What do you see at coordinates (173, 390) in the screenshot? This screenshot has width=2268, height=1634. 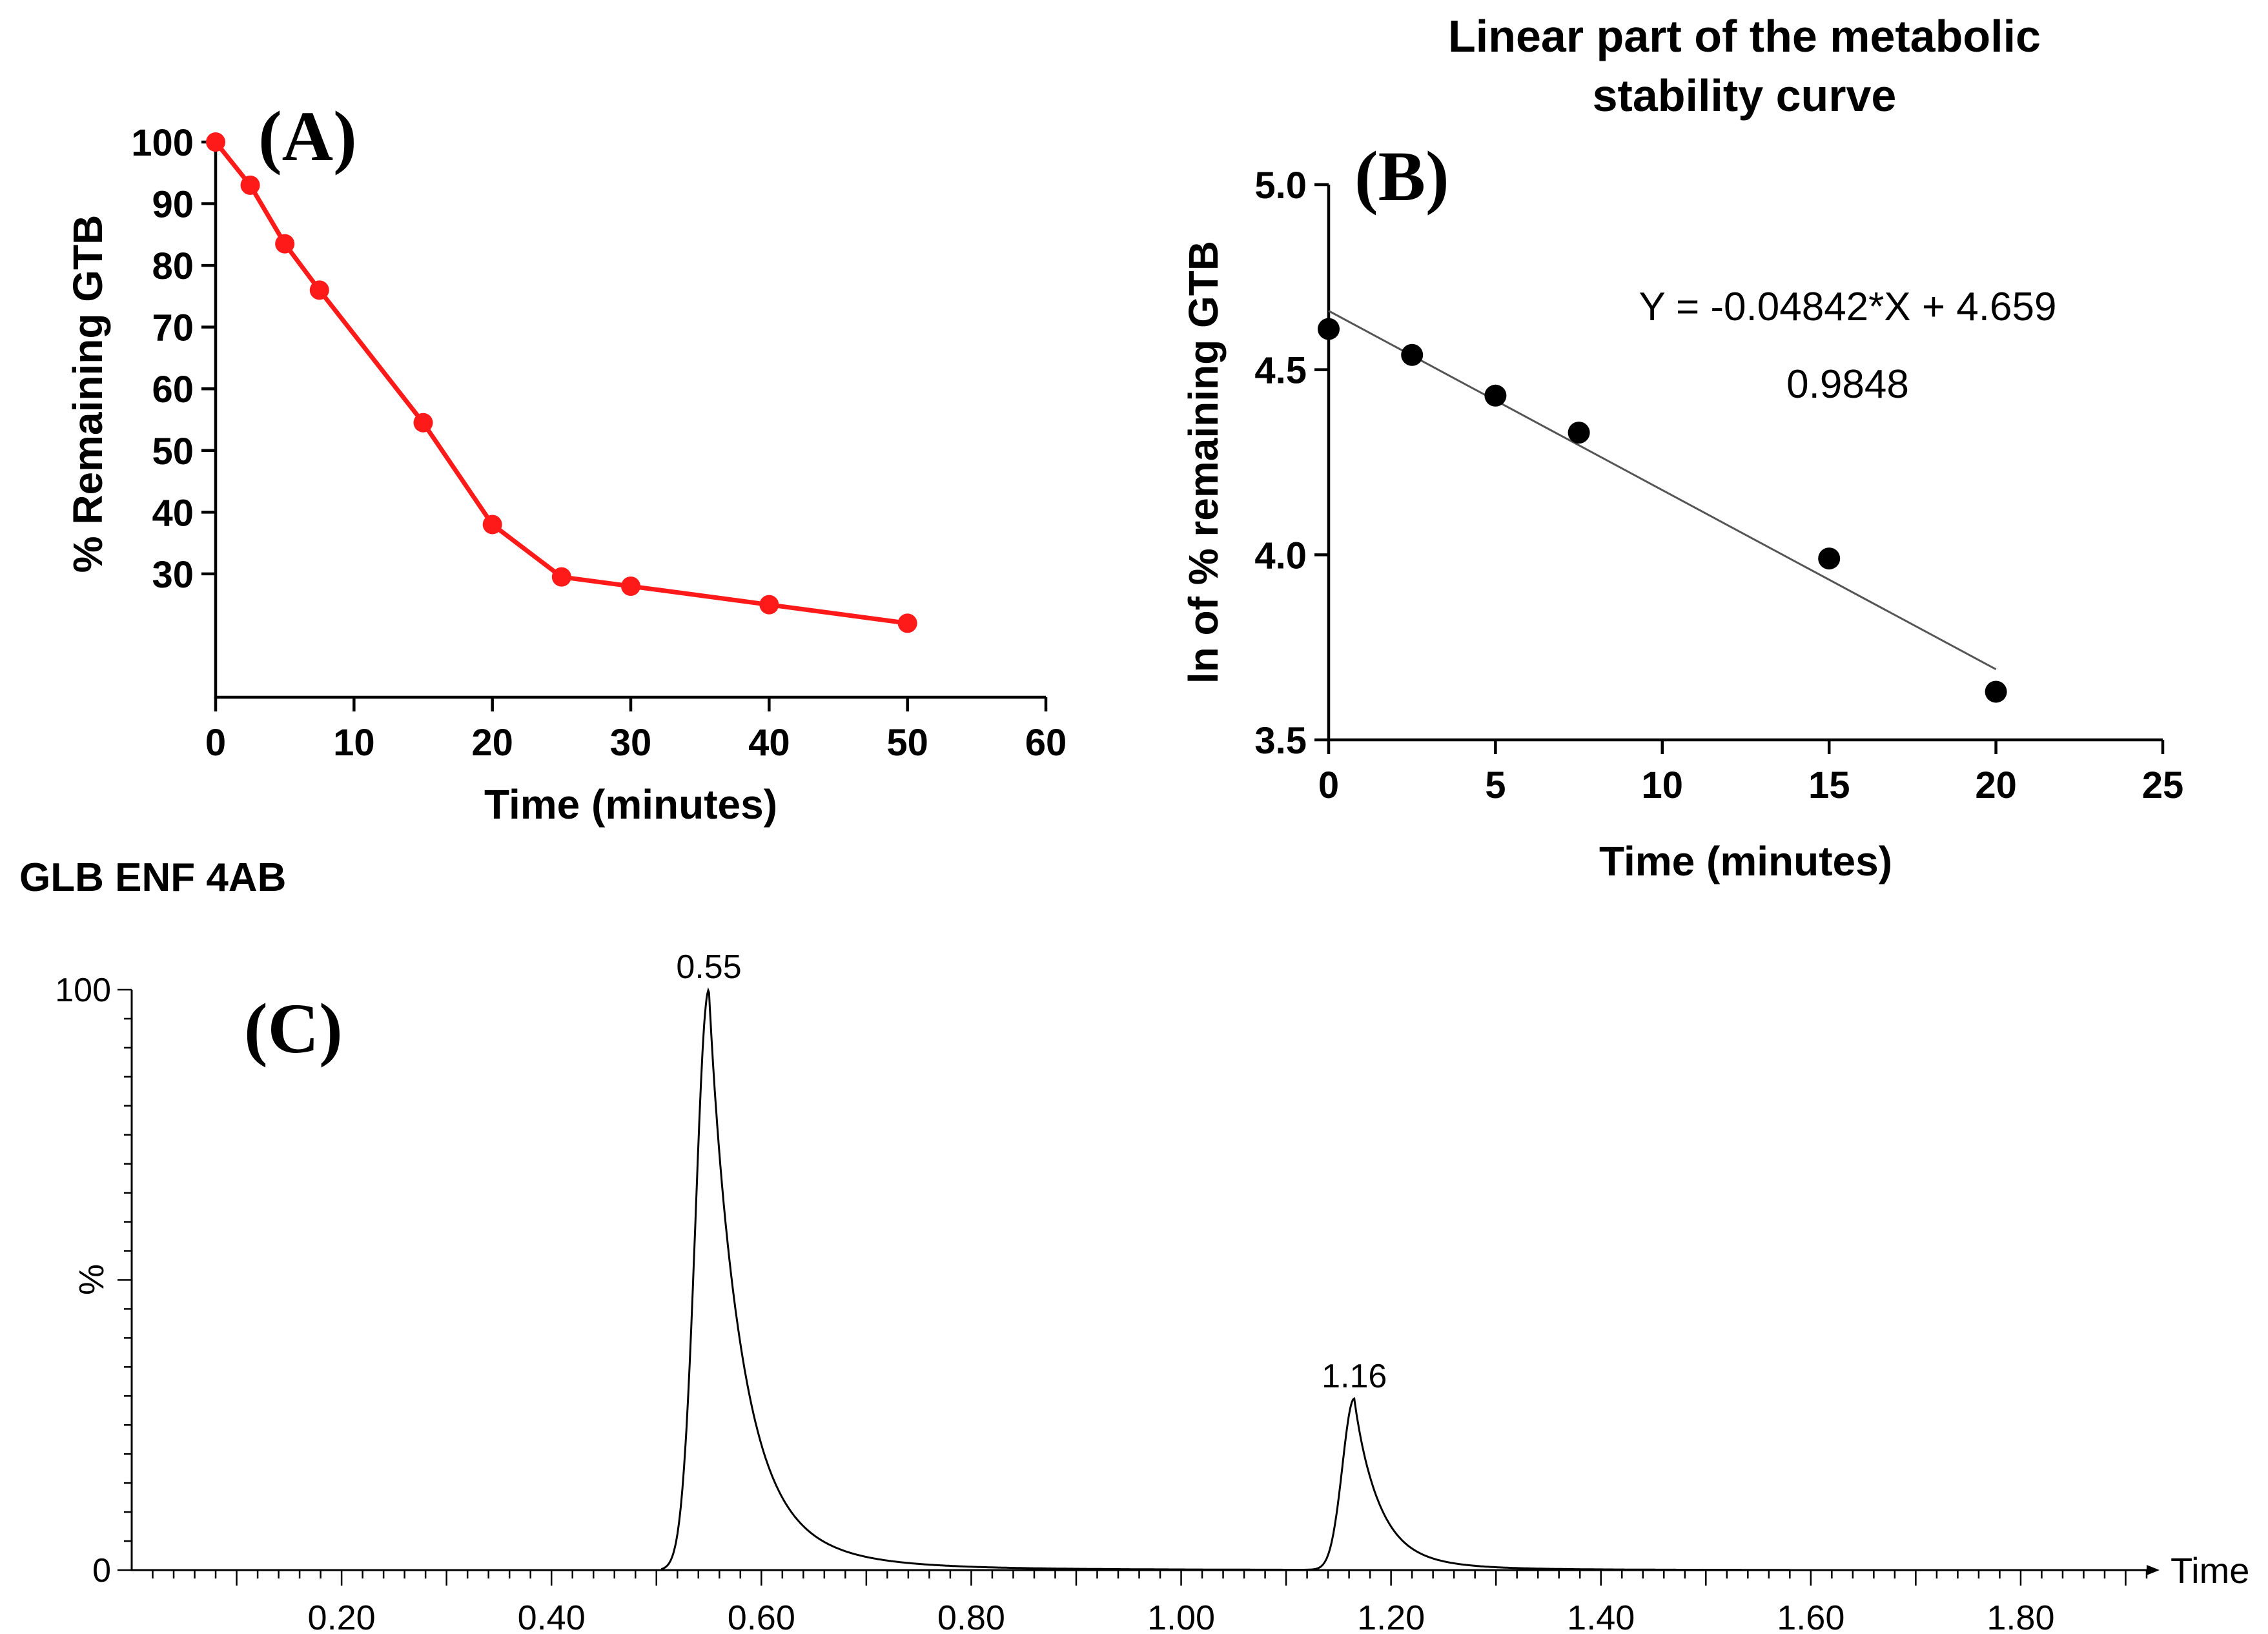 I see `panel-a-ytick-label: 60` at bounding box center [173, 390].